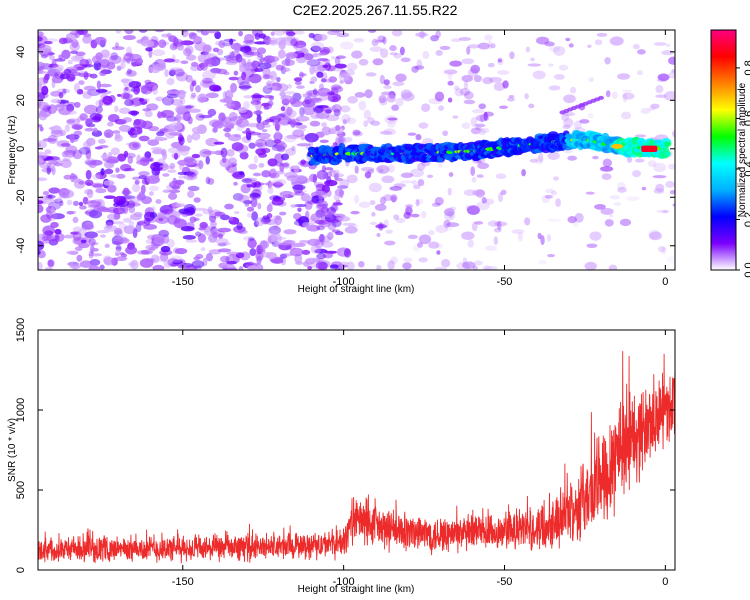  What do you see at coordinates (667, 154) in the screenshot?
I see `spectrogram-signal-cell` at bounding box center [667, 154].